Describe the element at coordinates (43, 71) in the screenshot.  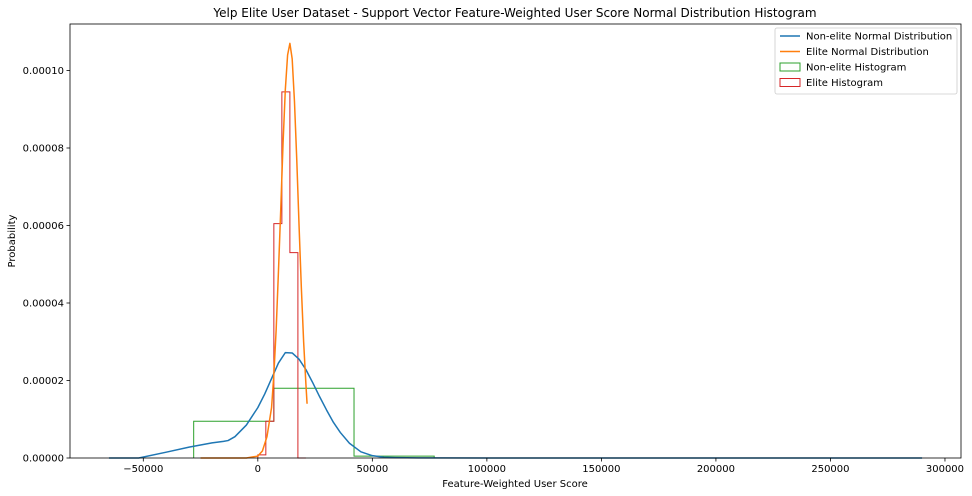
I see `y-tick-label: 0.00010` at that location.